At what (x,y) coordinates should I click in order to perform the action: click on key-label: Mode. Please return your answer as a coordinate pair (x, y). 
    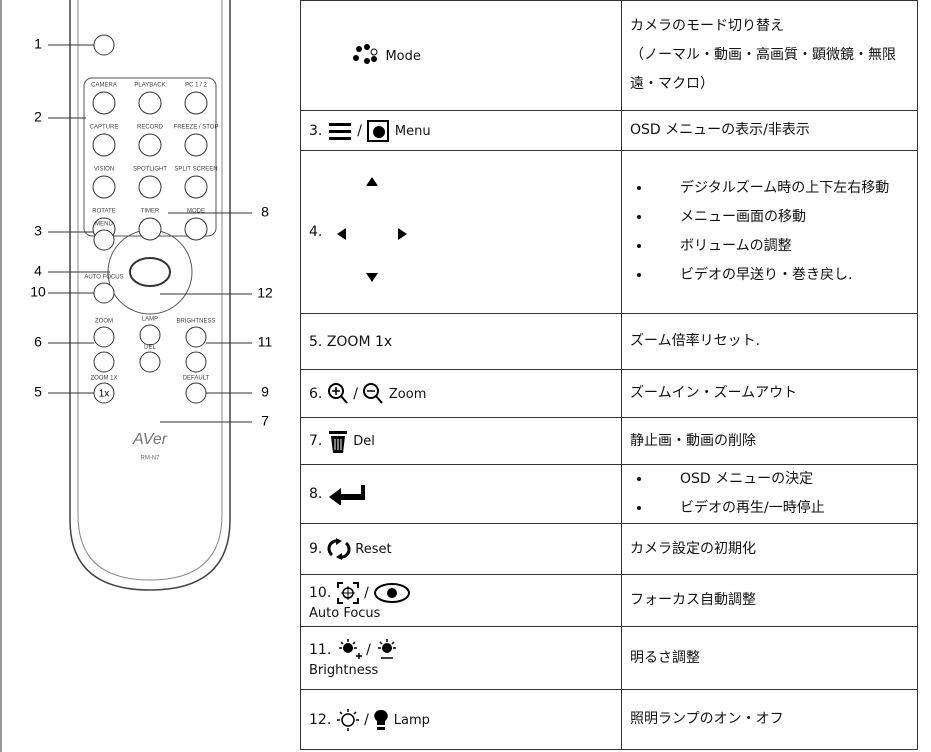
    Looking at the image, I should click on (403, 56).